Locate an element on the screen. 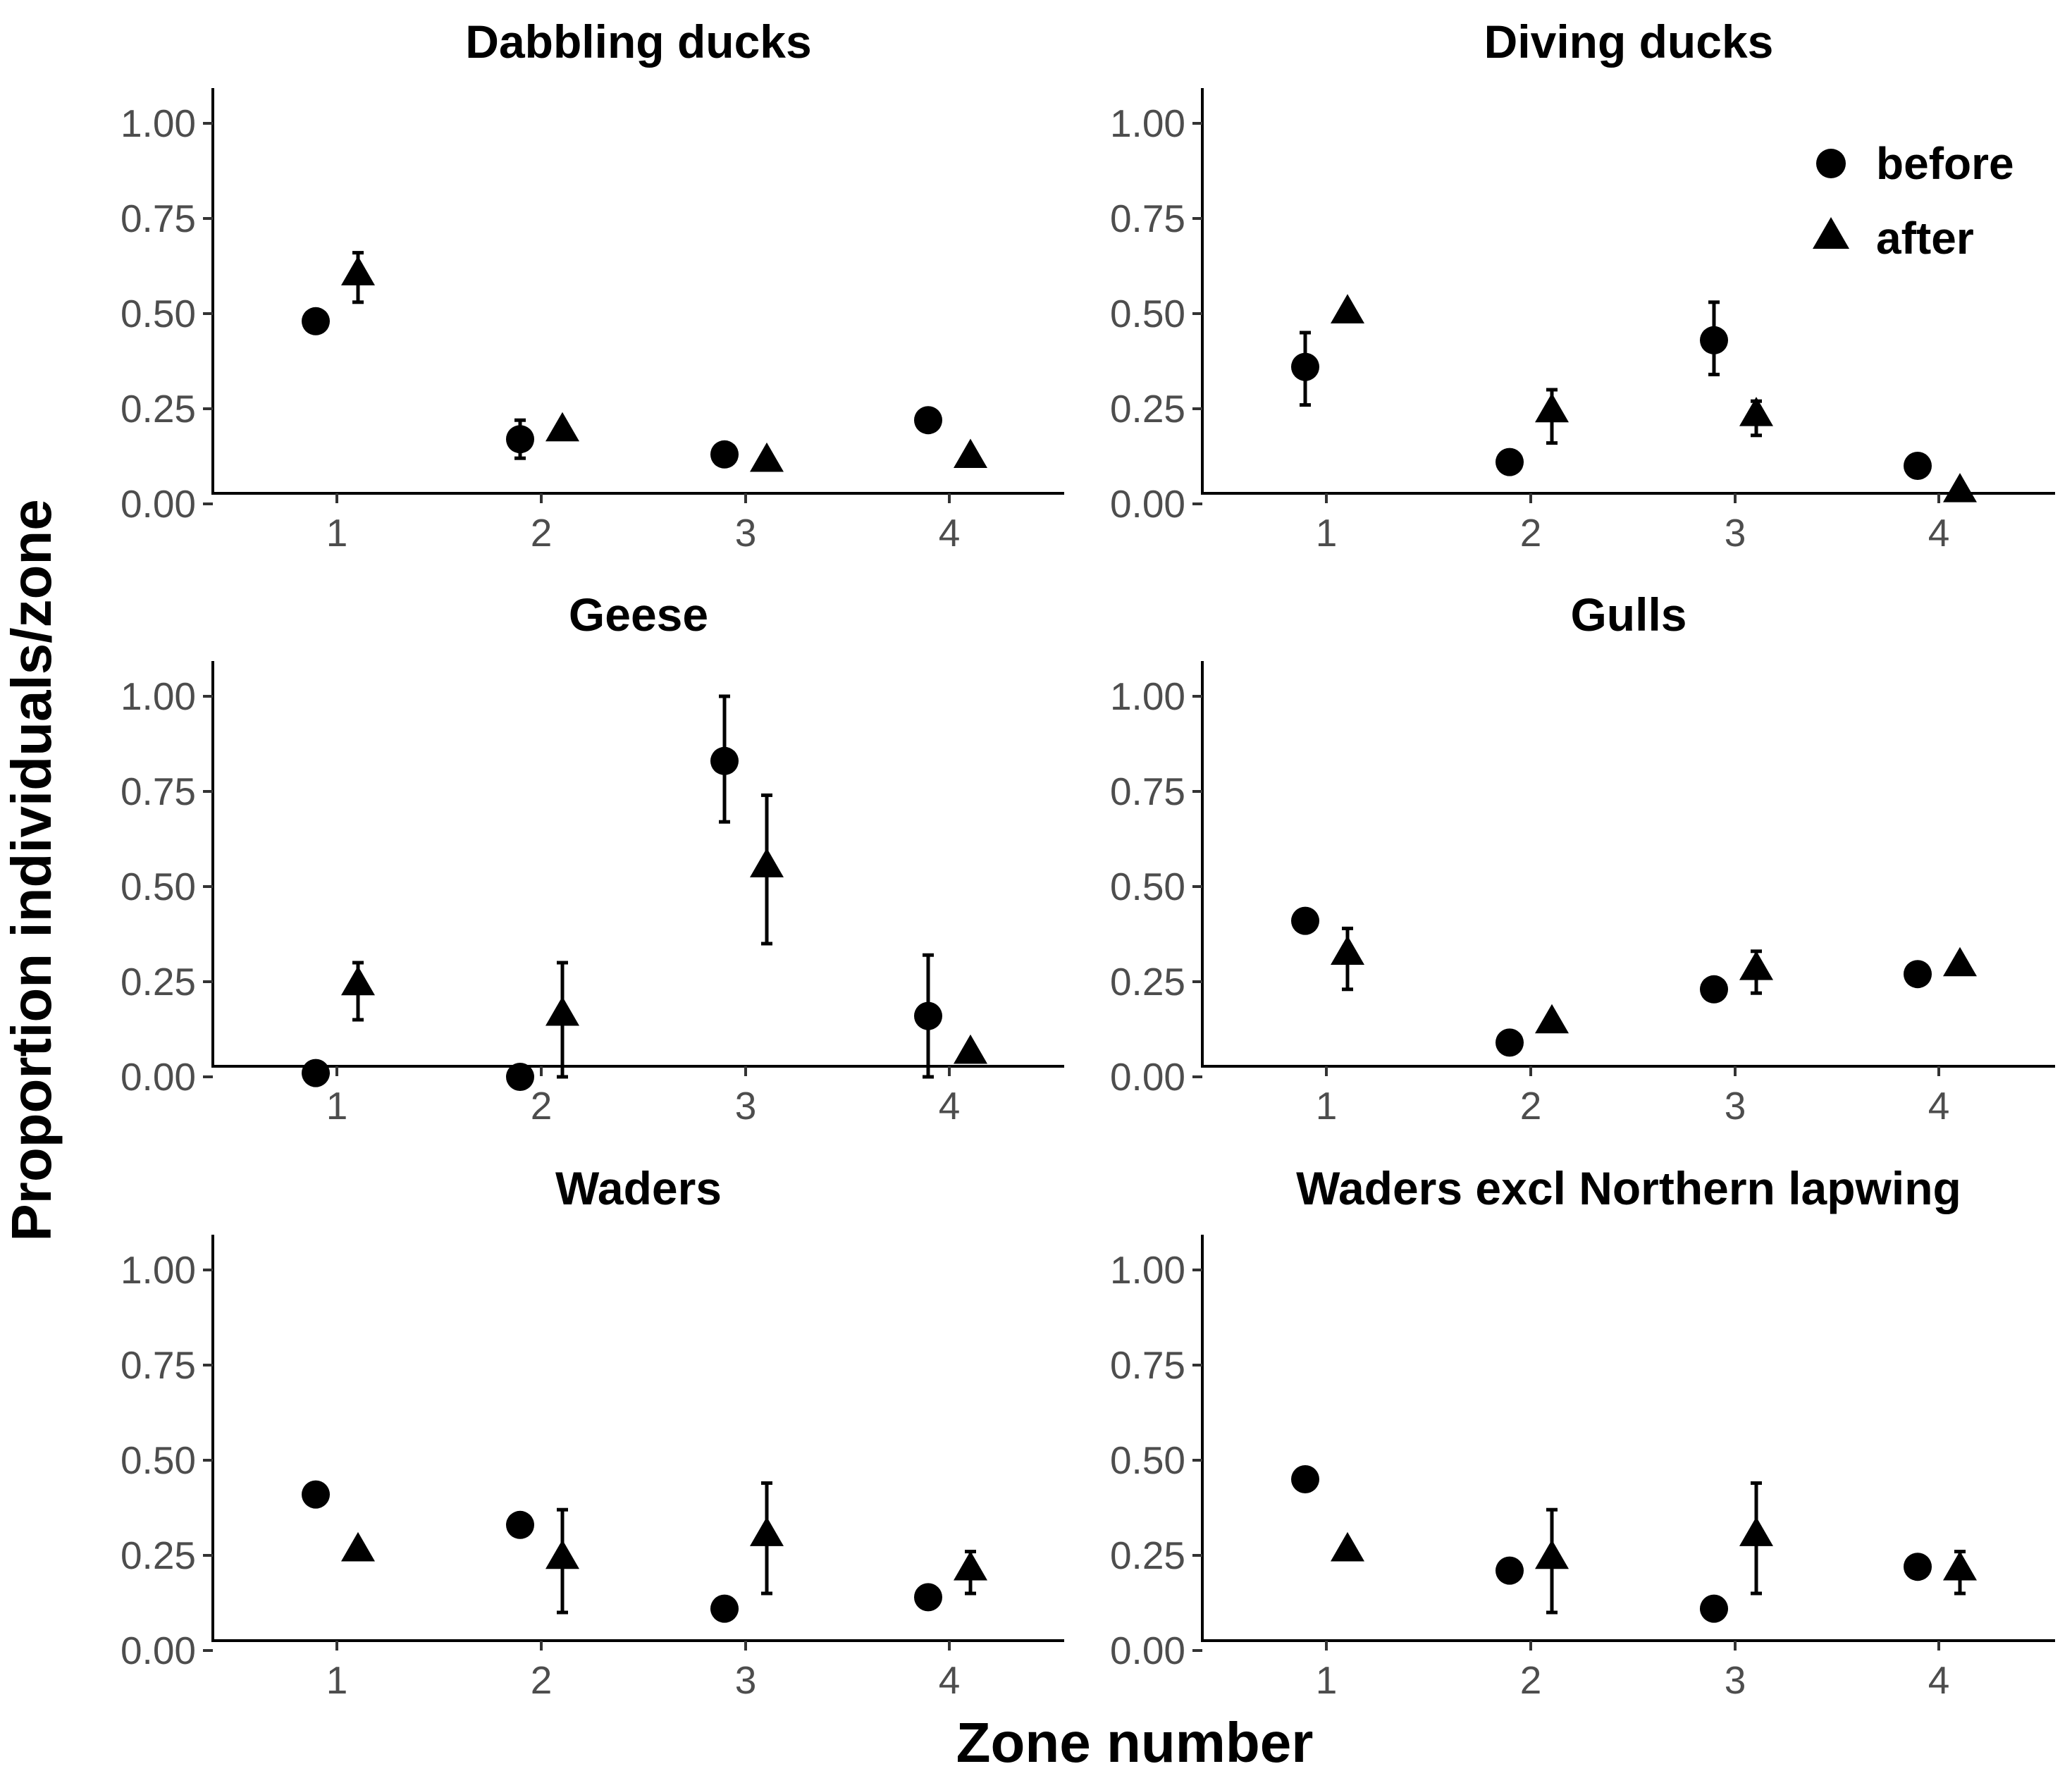  panel-title: Diving ducks is located at coordinates (1629, 42).